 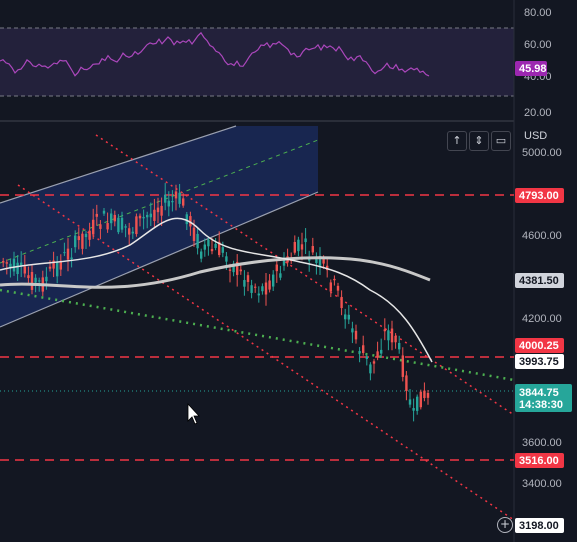 What do you see at coordinates (542, 484) in the screenshot?
I see `price-tick-3400: 3400.00` at bounding box center [542, 484].